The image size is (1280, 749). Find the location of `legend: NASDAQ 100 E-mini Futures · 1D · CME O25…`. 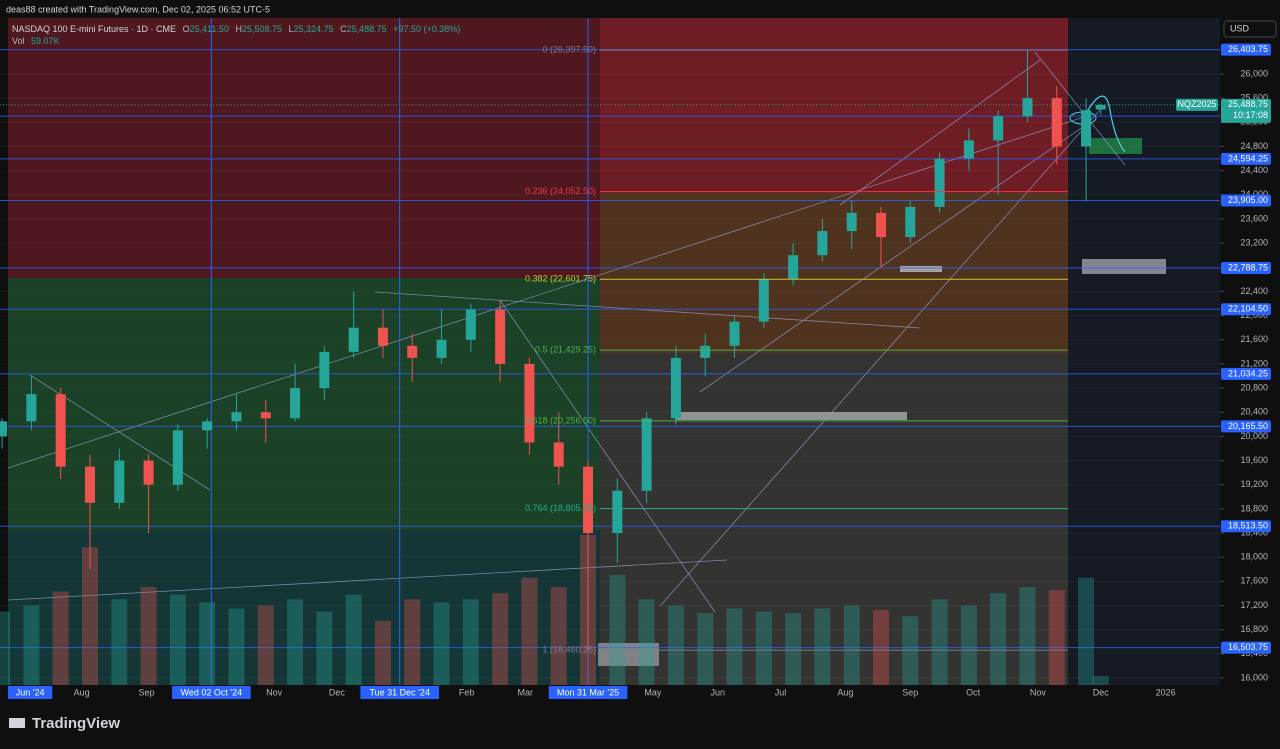

legend: NASDAQ 100 E-mini Futures · 1D · CME O25… is located at coordinates (236, 29).